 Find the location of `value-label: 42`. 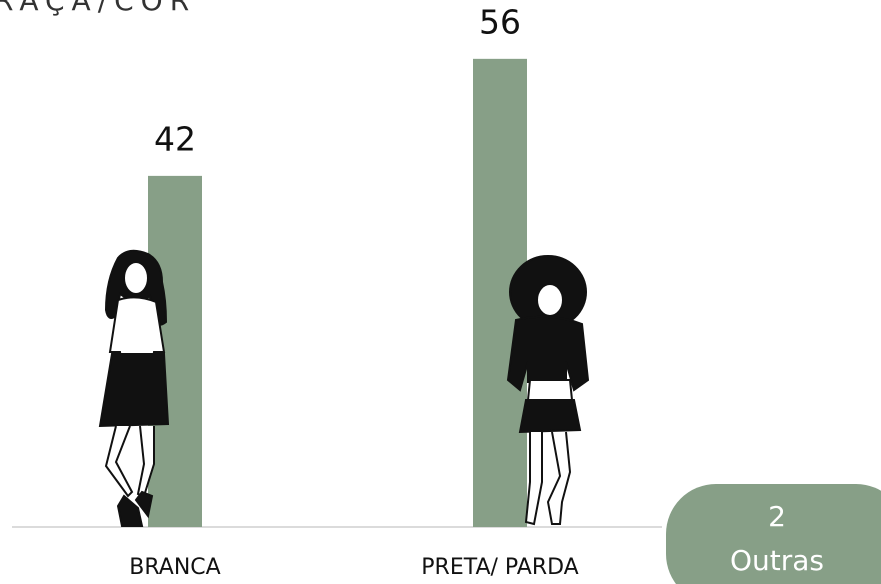

value-label: 42 is located at coordinates (175, 138).